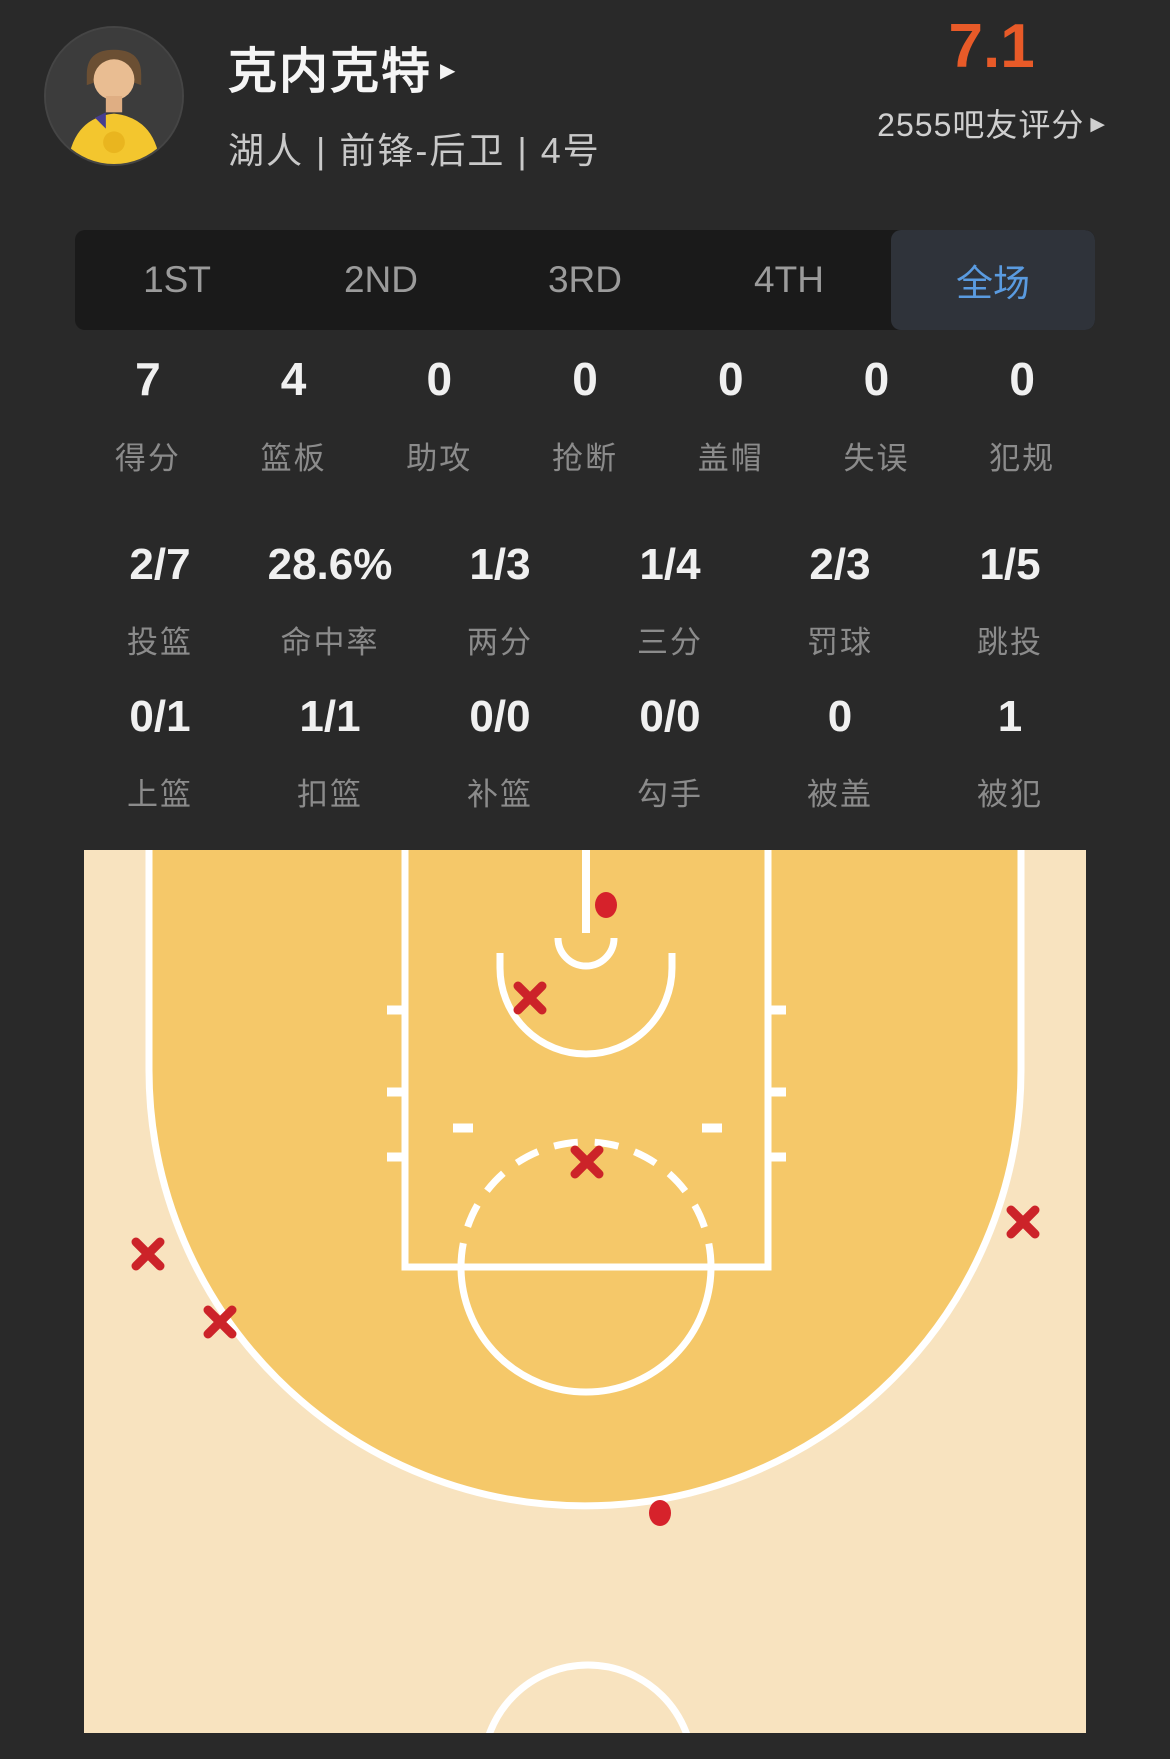 The height and width of the screenshot is (1759, 1170). I want to click on rating-block: 7.1 2555吧友评分 ▶, so click(991, 81).